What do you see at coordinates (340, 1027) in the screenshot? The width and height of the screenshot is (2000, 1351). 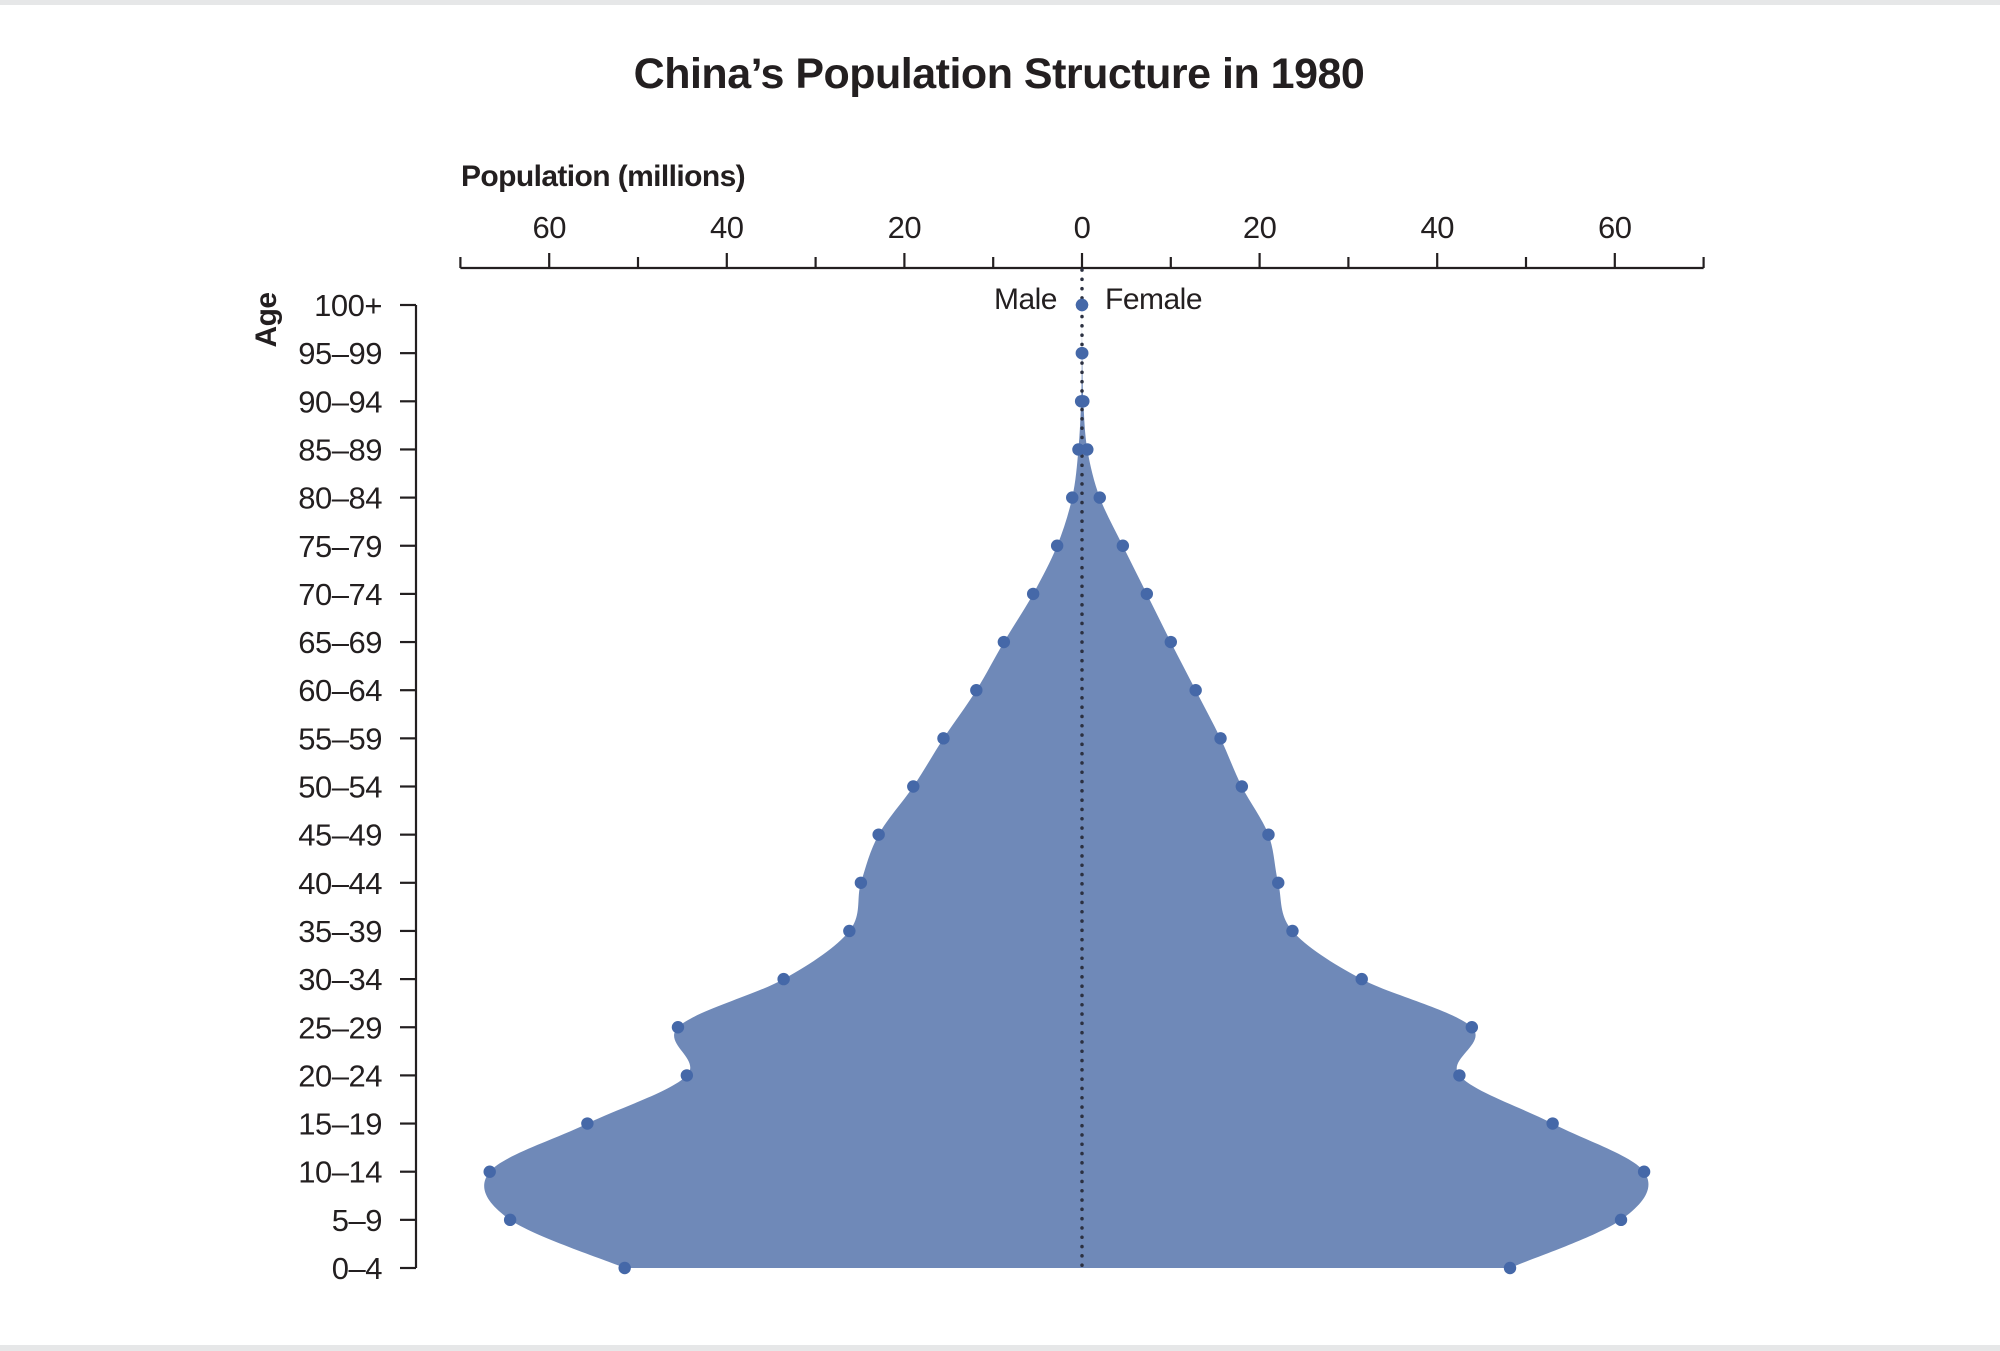 I see `y-tick-label: 25–29` at bounding box center [340, 1027].